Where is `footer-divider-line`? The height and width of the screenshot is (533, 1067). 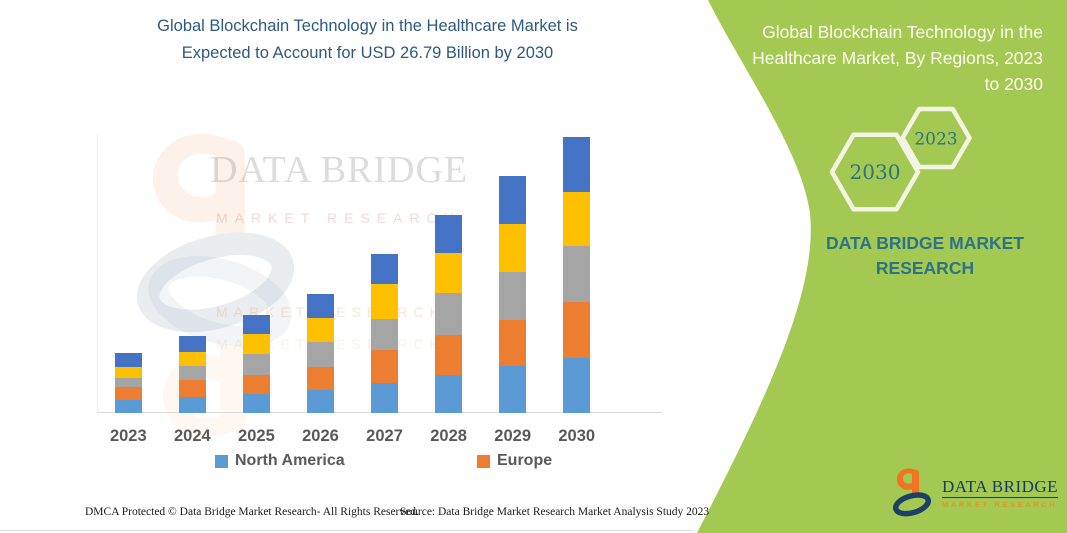
footer-divider-line is located at coordinates (347, 530).